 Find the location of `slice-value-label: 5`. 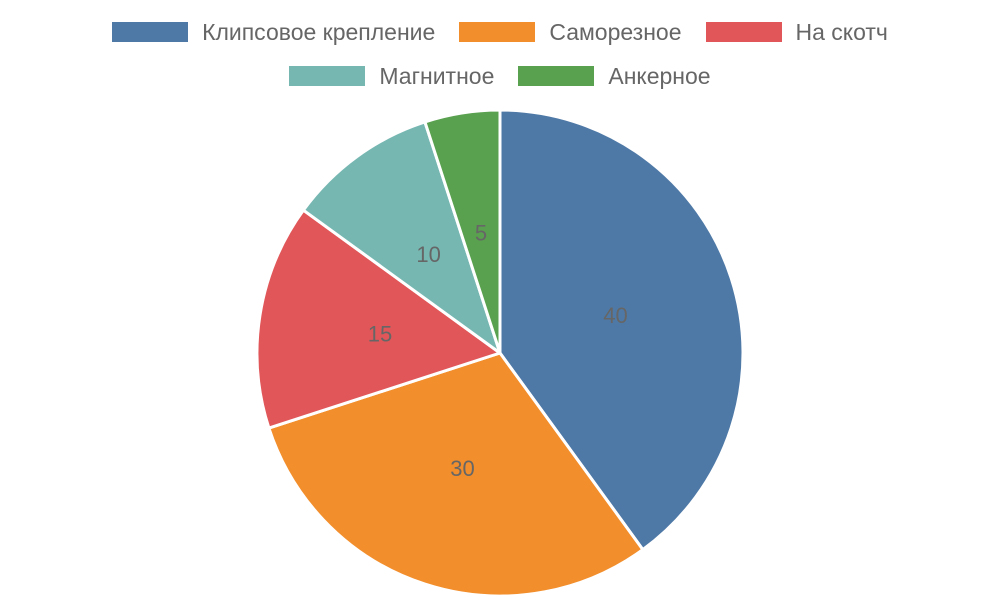

slice-value-label: 5 is located at coordinates (481, 233).